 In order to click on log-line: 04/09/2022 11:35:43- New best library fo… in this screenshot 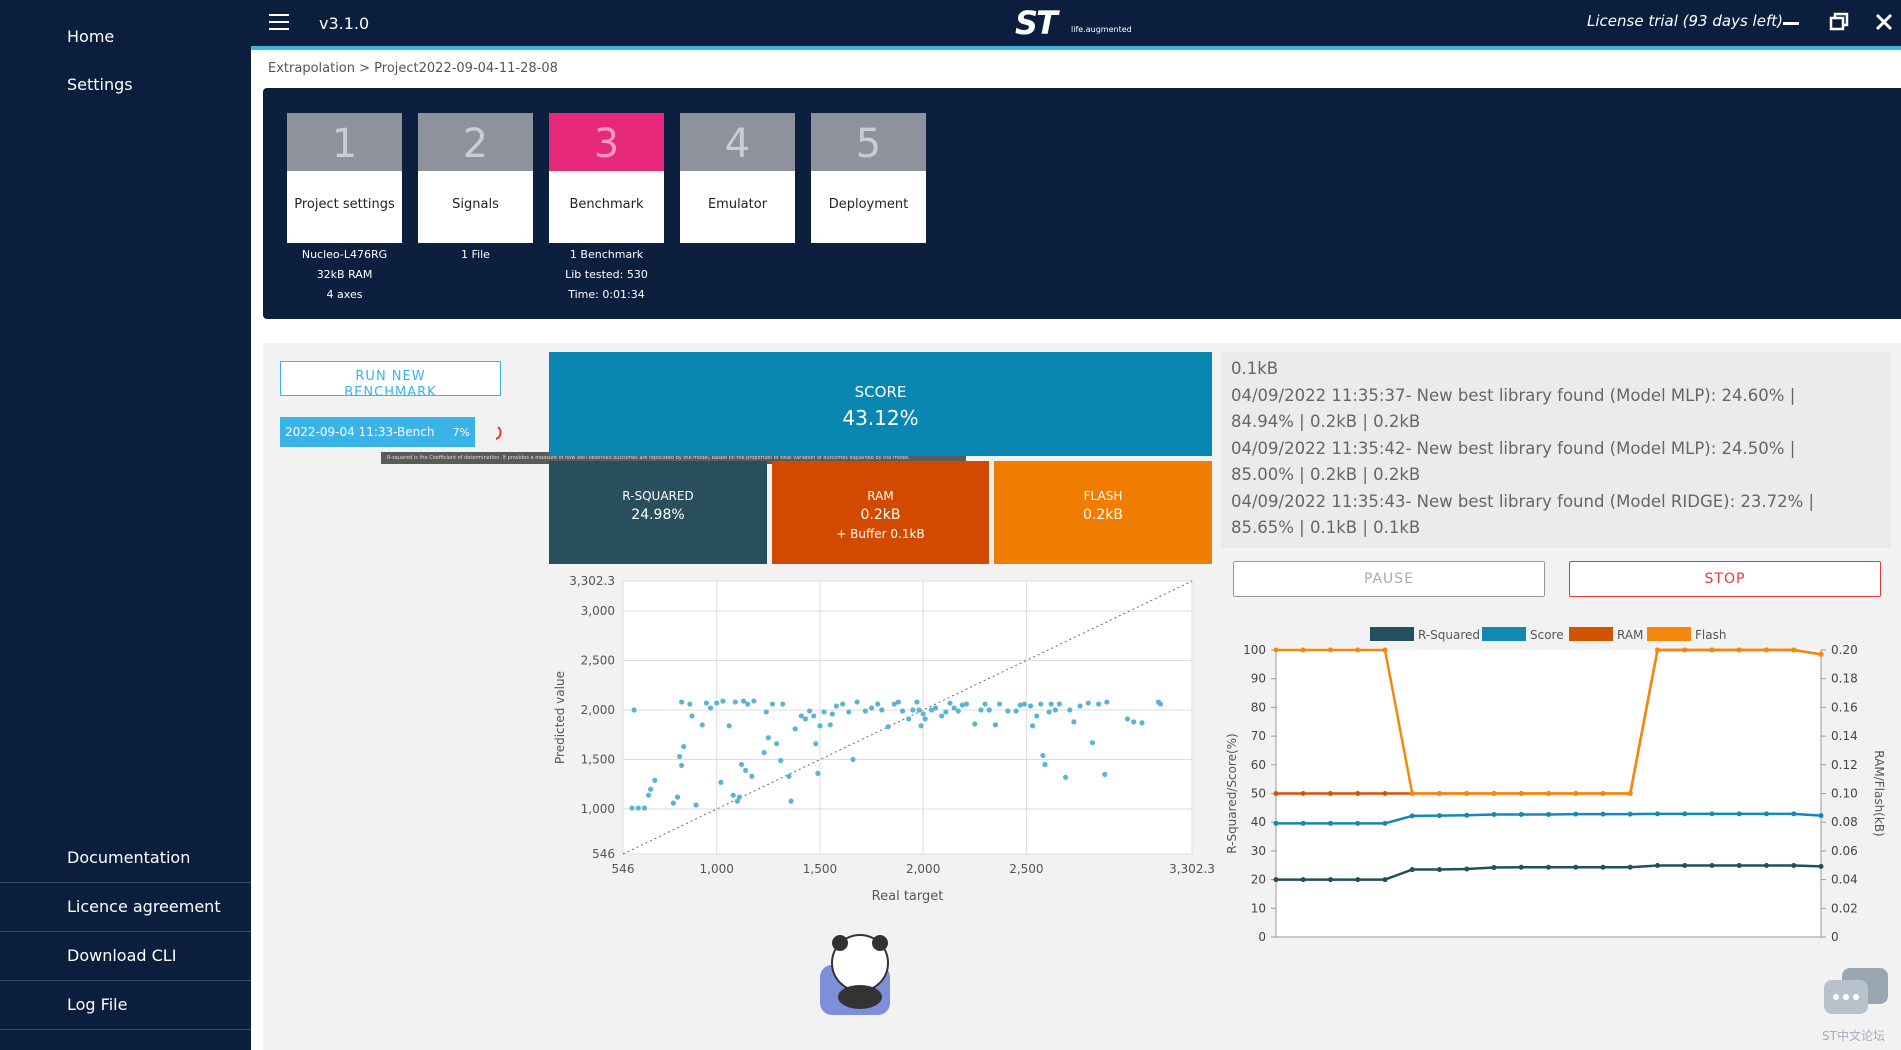, I will do `click(1523, 514)`.